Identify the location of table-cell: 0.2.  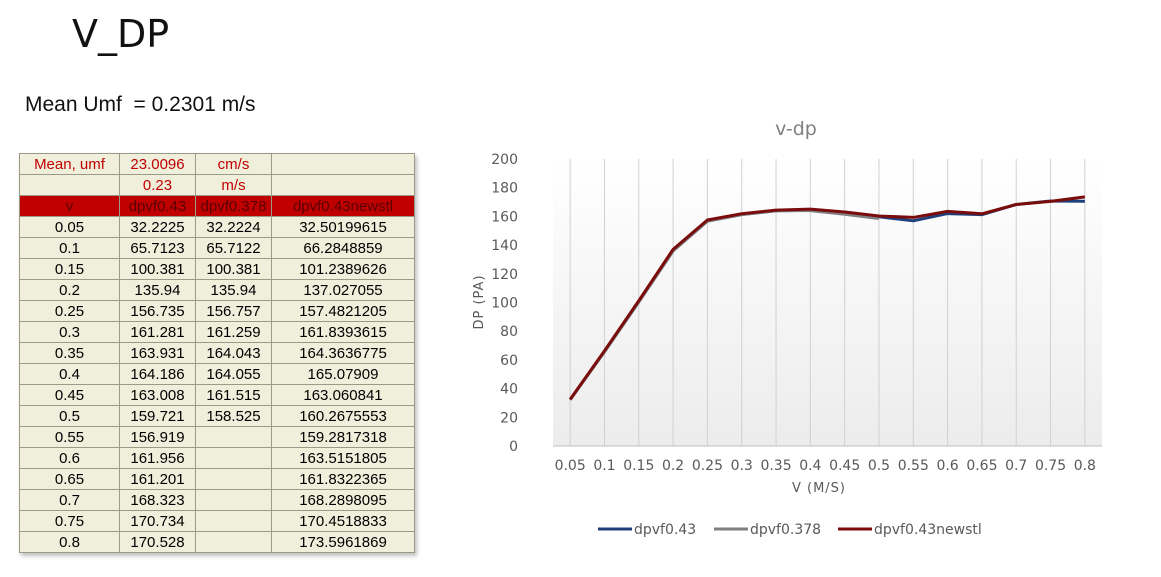
(69, 290).